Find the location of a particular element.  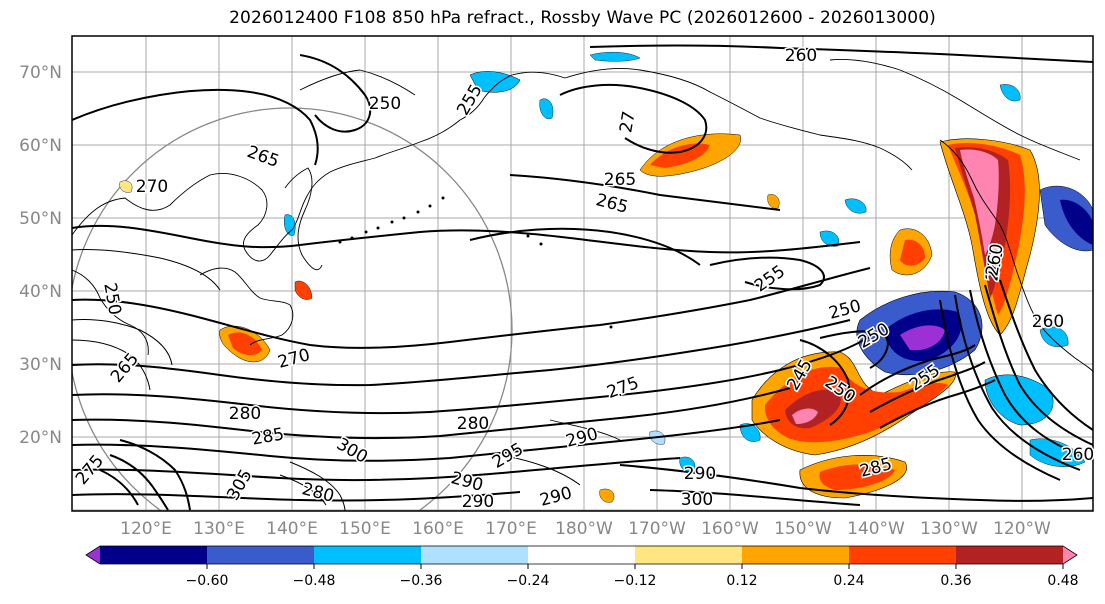

colorbar-tick-label: −0.60 is located at coordinates (207, 581).